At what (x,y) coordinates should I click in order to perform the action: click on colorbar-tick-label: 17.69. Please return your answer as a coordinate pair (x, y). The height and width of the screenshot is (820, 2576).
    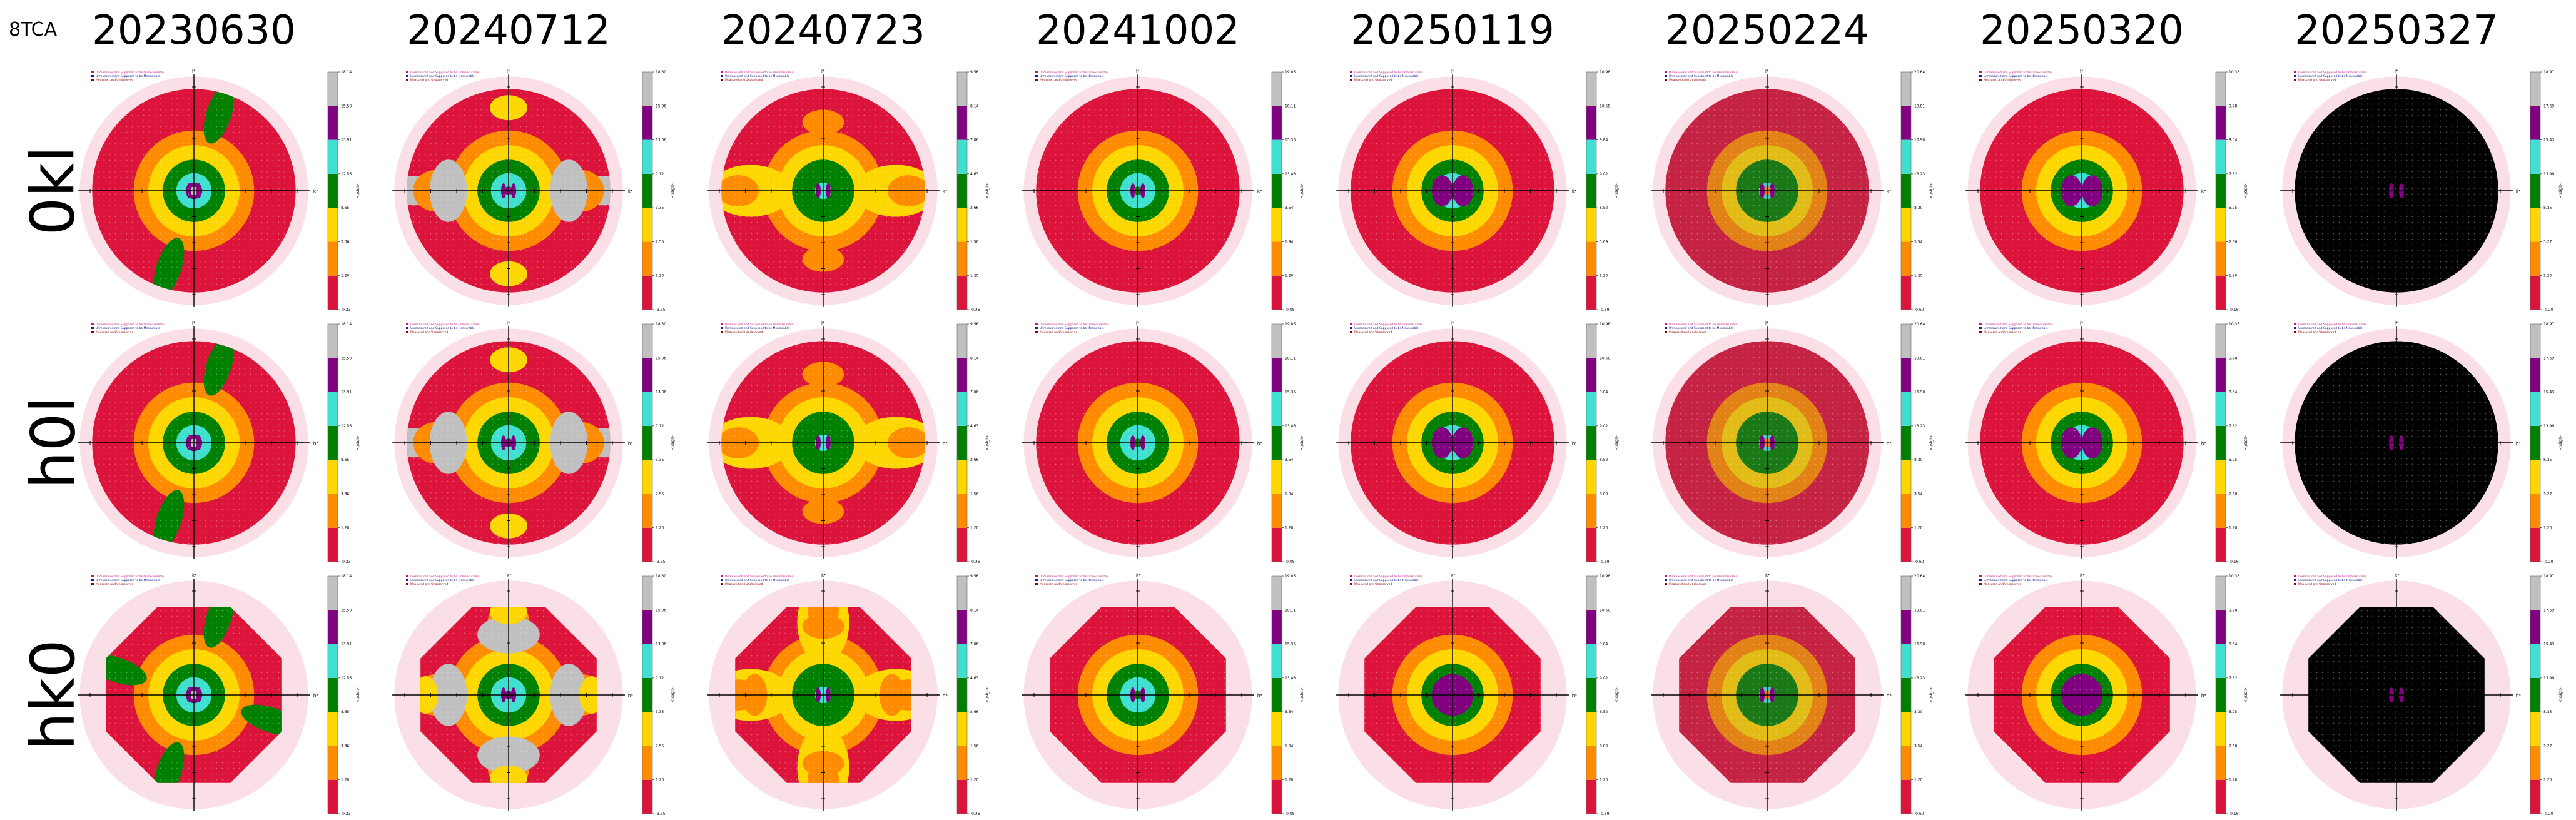
    Looking at the image, I should click on (2548, 106).